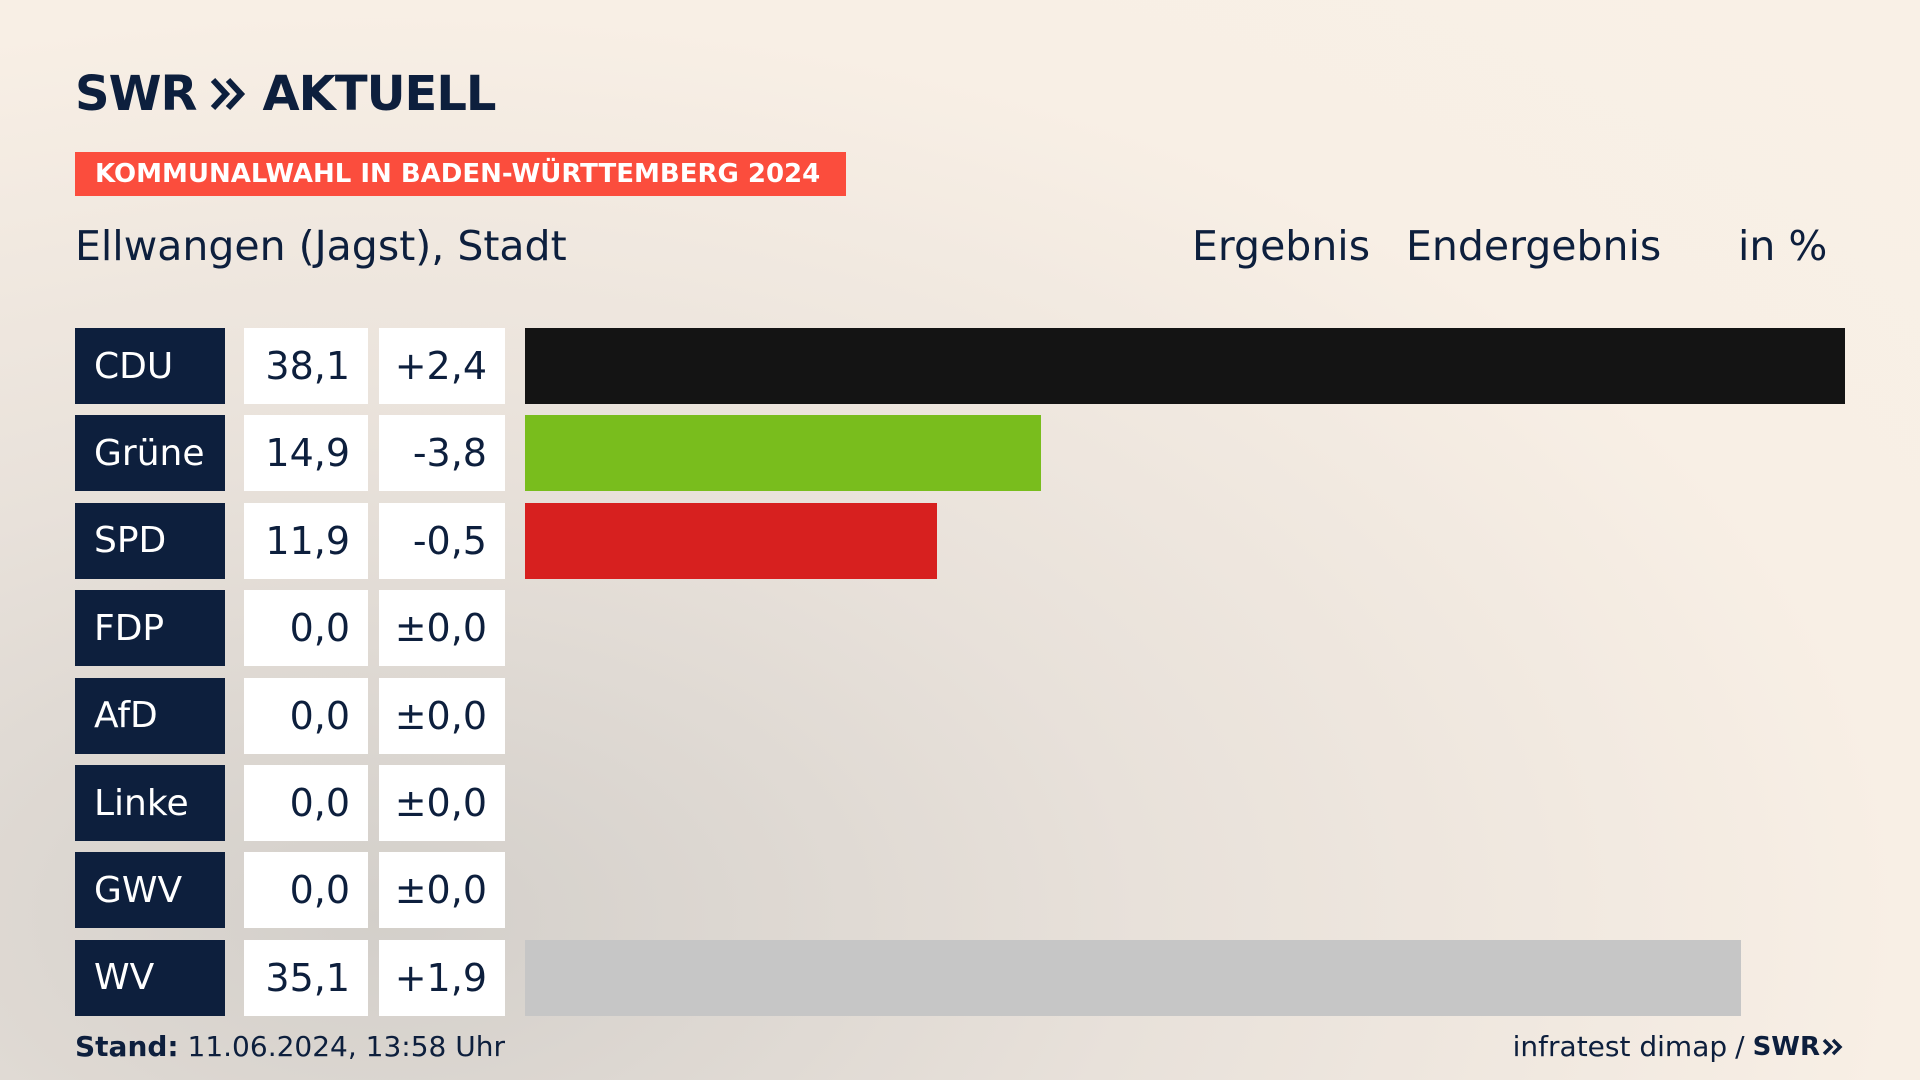  I want to click on timestamp: Stand: 11.06.2024, 13:58 Uhr, so click(290, 1046).